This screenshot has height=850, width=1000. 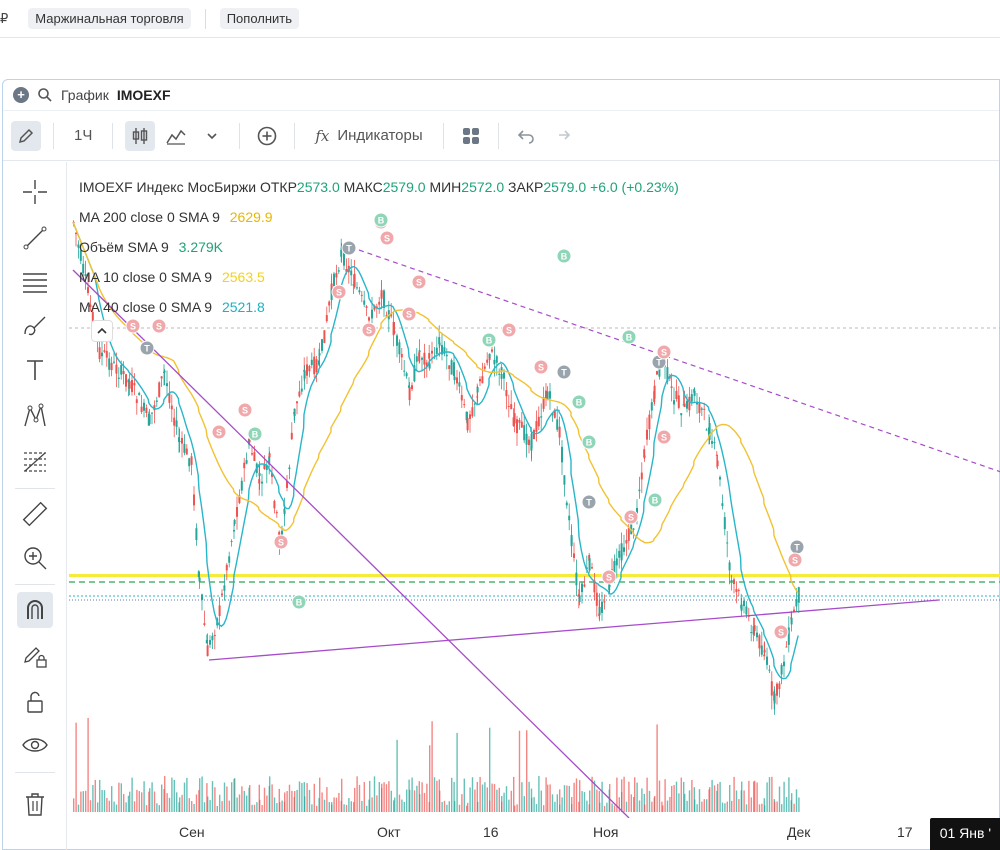 I want to click on x-tick-label: Дек, so click(x=799, y=832).